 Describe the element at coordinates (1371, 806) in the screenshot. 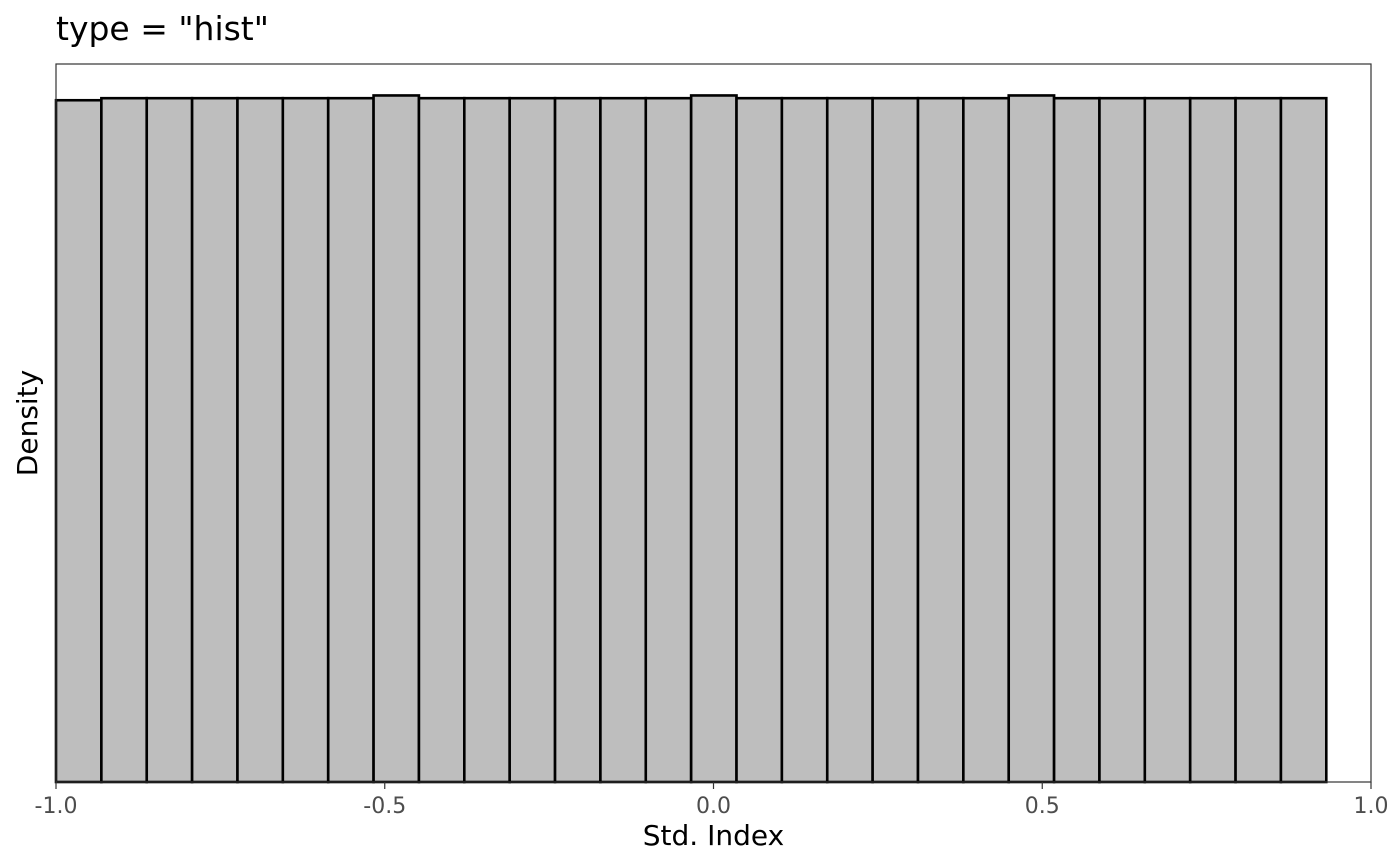

I see `x-tick-label: 1.0` at that location.